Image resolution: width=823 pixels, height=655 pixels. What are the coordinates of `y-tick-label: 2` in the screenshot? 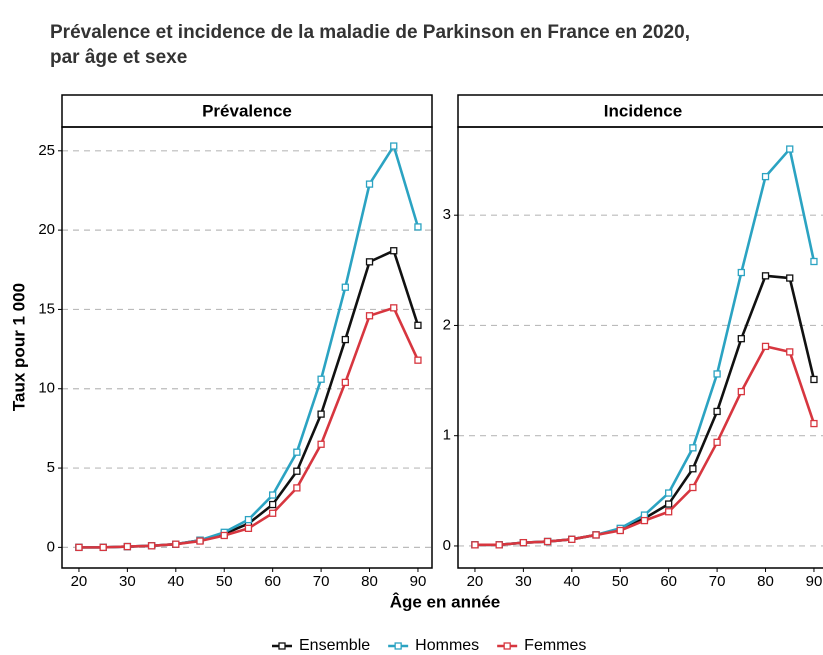 It's located at (447, 324).